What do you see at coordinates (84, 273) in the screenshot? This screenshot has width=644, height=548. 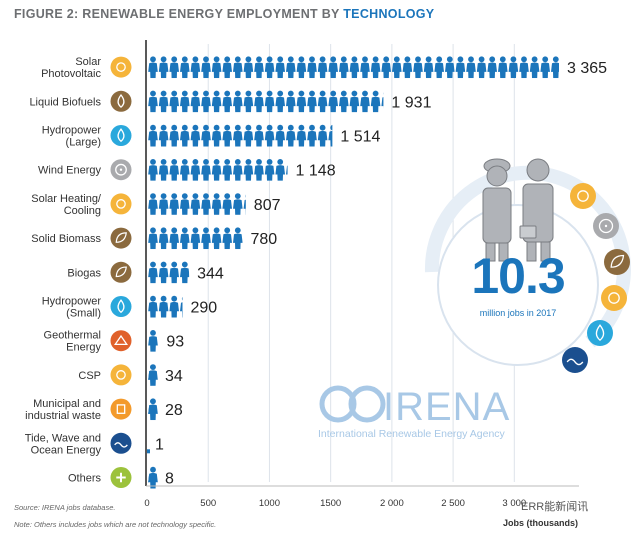 I see `category-label: Biogas` at bounding box center [84, 273].